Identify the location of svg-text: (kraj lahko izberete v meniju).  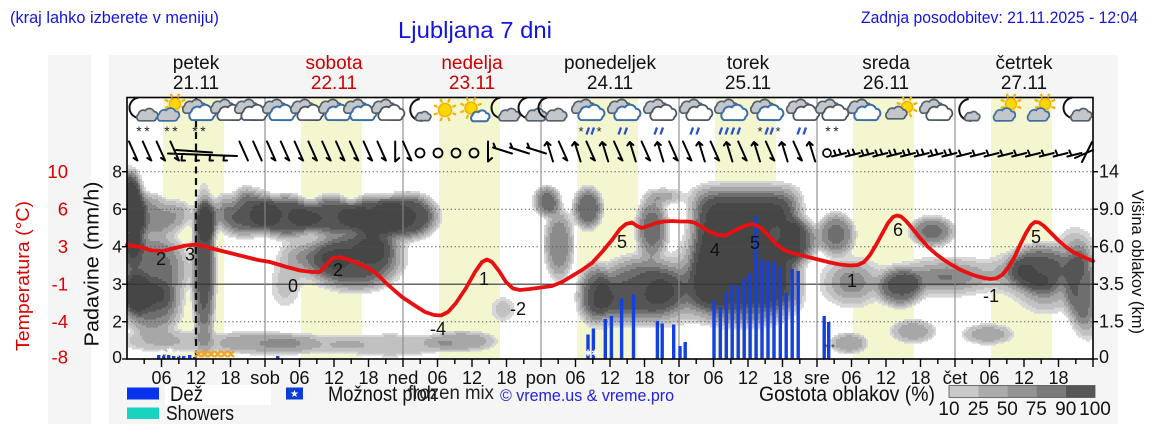
(114, 18).